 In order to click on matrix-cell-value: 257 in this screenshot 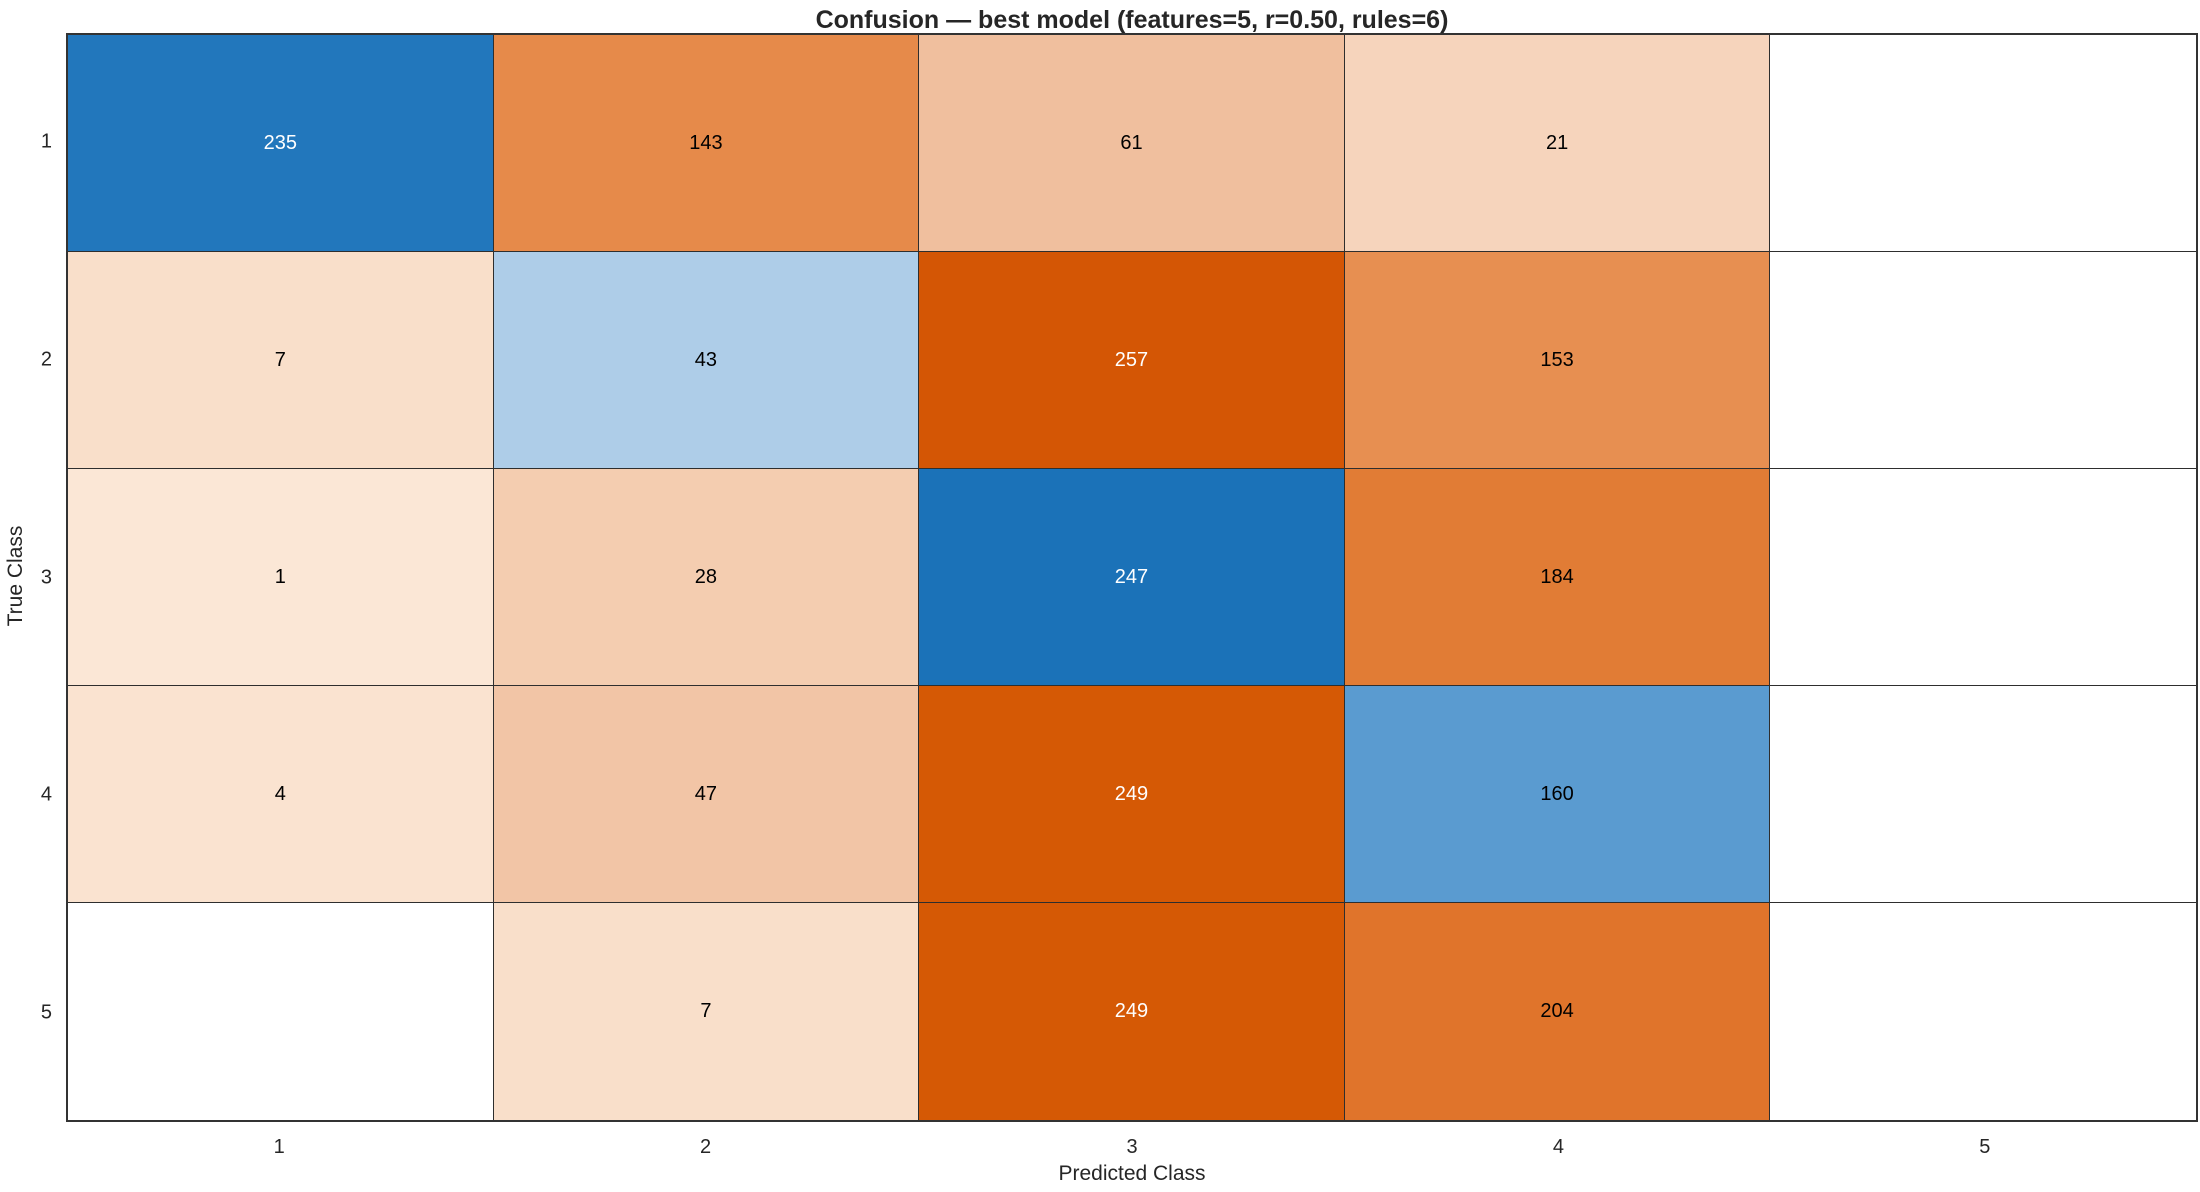, I will do `click(1131, 359)`.